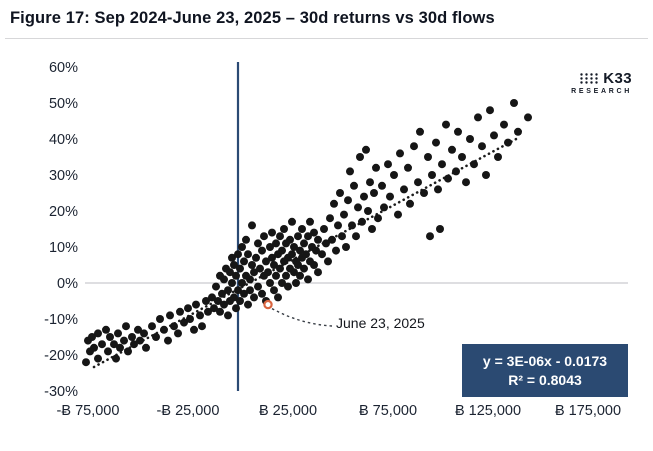  I want to click on y-axis-tick-label: 10%, so click(63, 248).